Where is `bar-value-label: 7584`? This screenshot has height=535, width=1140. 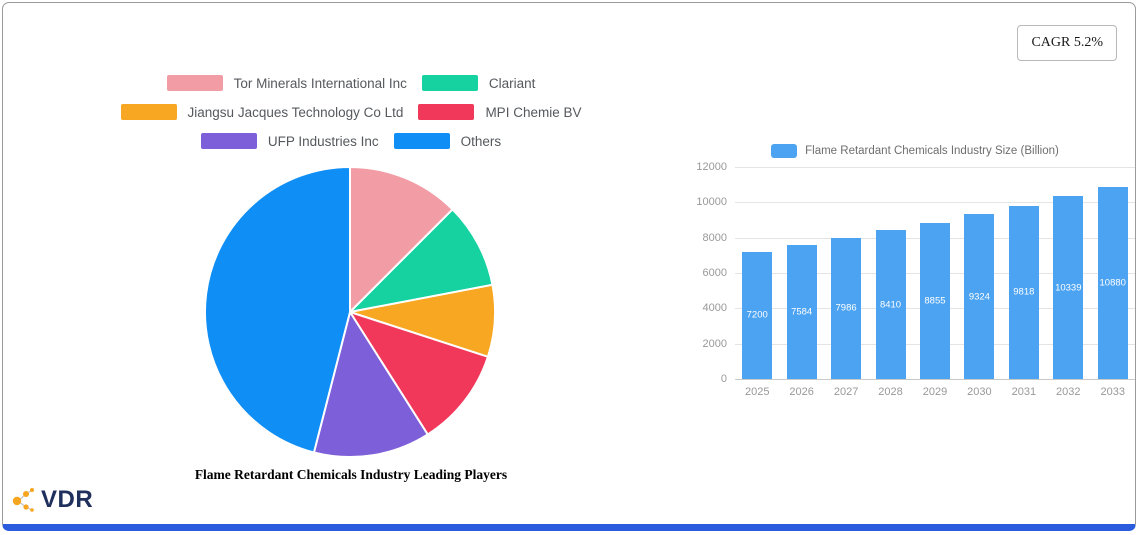 bar-value-label: 7584 is located at coordinates (802, 312).